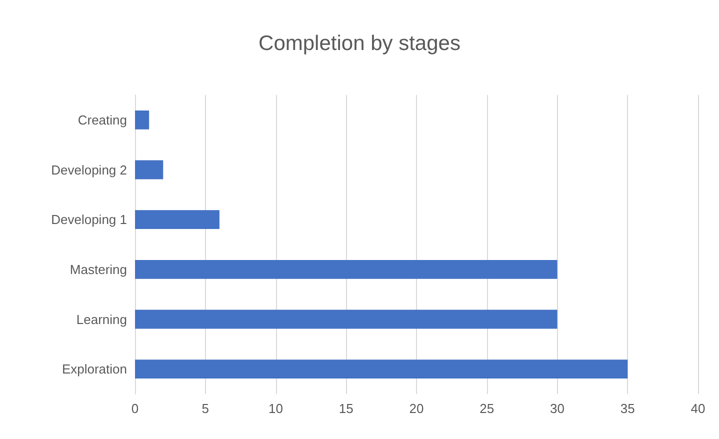 Image resolution: width=719 pixels, height=439 pixels. I want to click on y-tick-label: Creating, so click(102, 120).